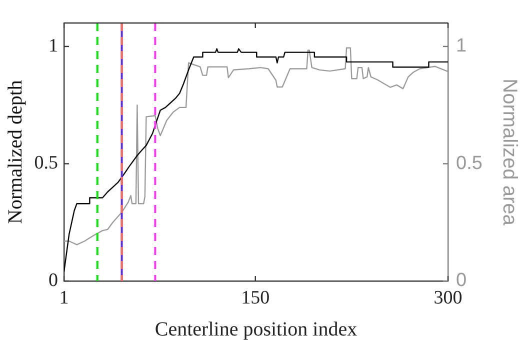 Image resolution: width=525 pixels, height=346 pixels. I want to click on y-tick-label: 0.5, so click(46, 163).